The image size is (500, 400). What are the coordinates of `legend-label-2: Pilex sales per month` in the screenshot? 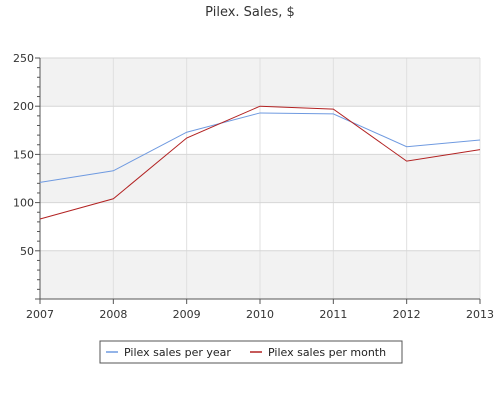 It's located at (327, 352).